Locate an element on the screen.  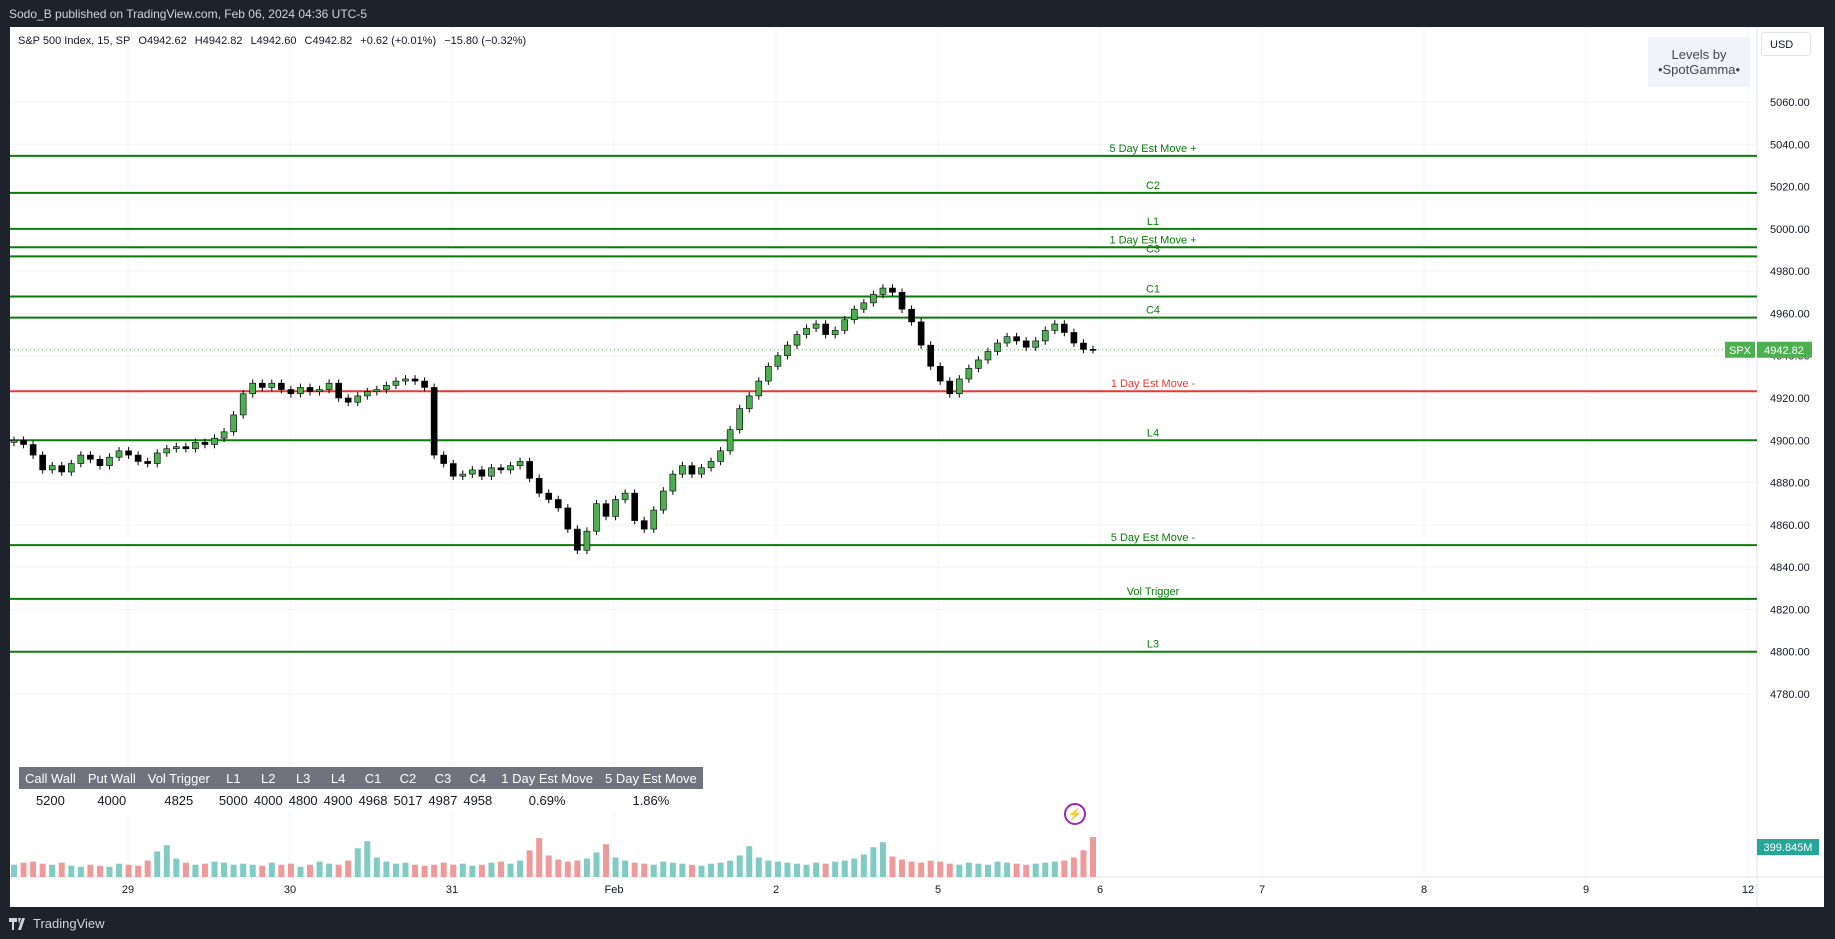
time-tick-label: 5 is located at coordinates (938, 890).